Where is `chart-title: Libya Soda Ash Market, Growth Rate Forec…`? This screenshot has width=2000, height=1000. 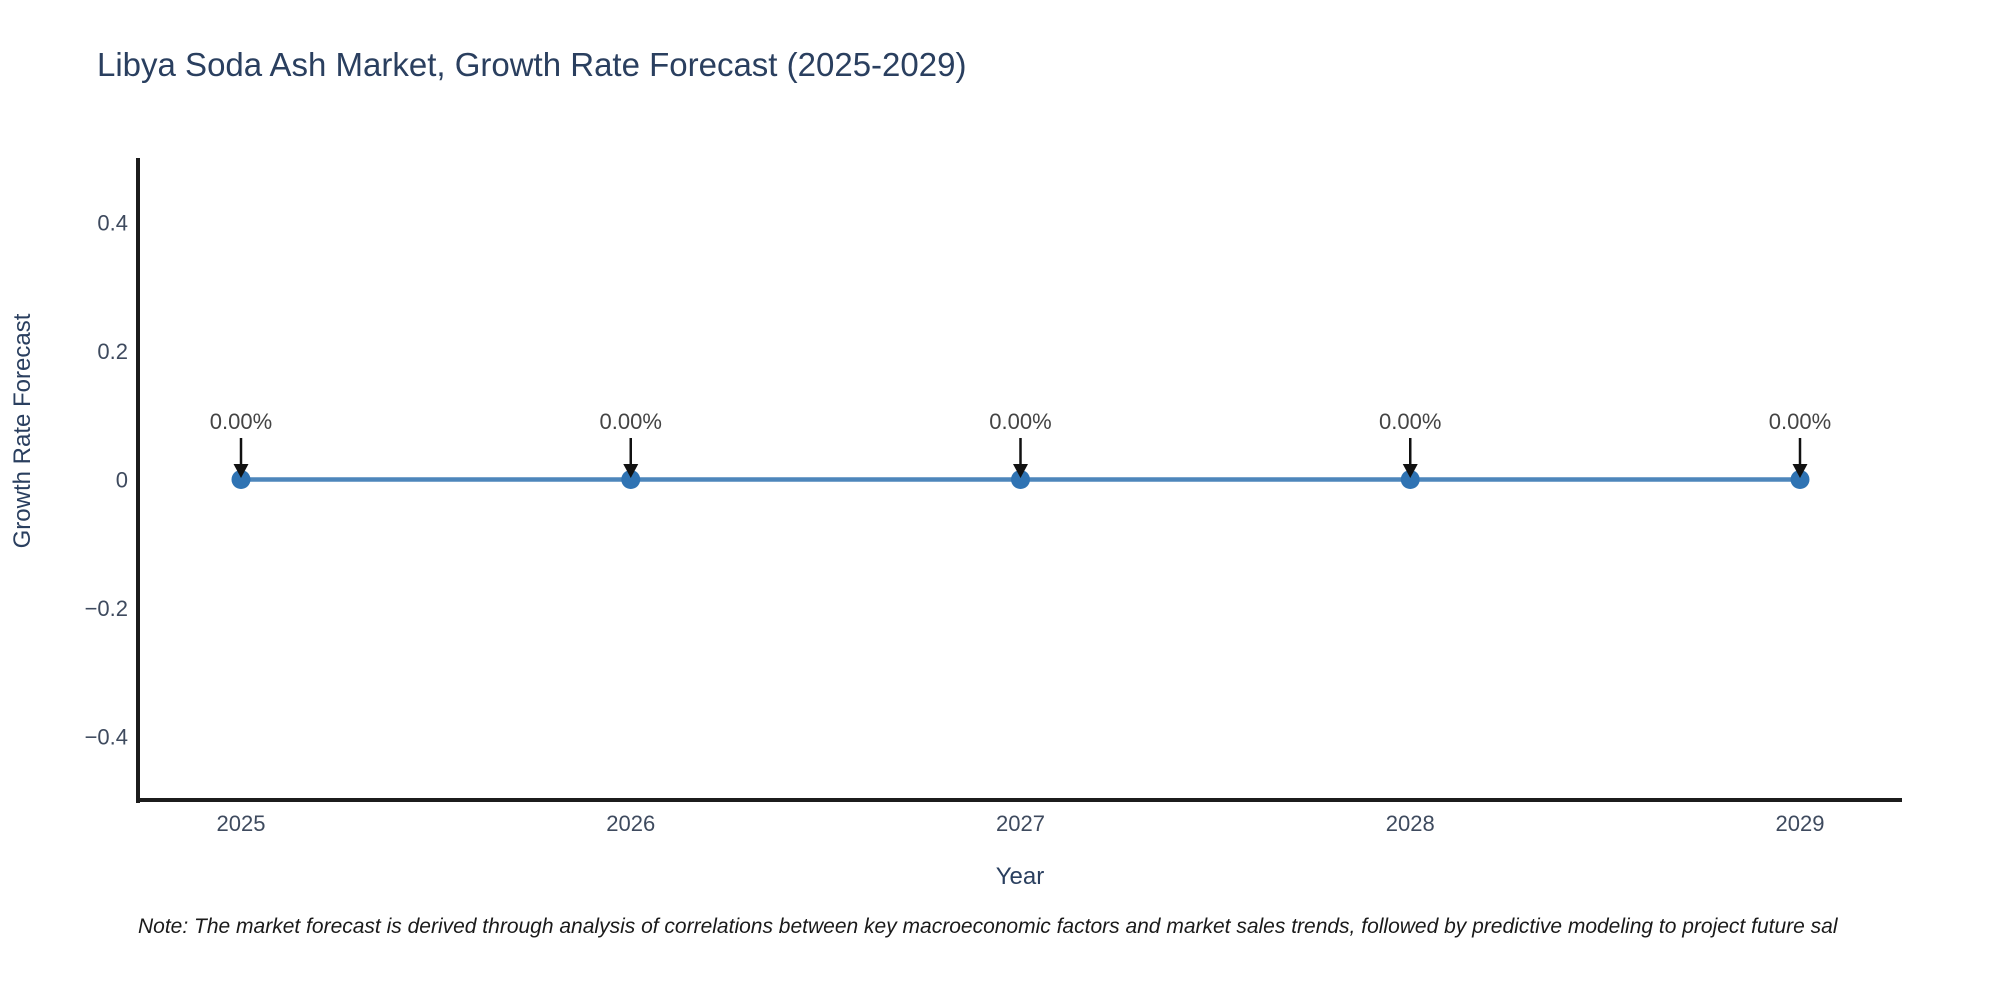
chart-title: Libya Soda Ash Market, Growth Rate Forec… is located at coordinates (532, 64).